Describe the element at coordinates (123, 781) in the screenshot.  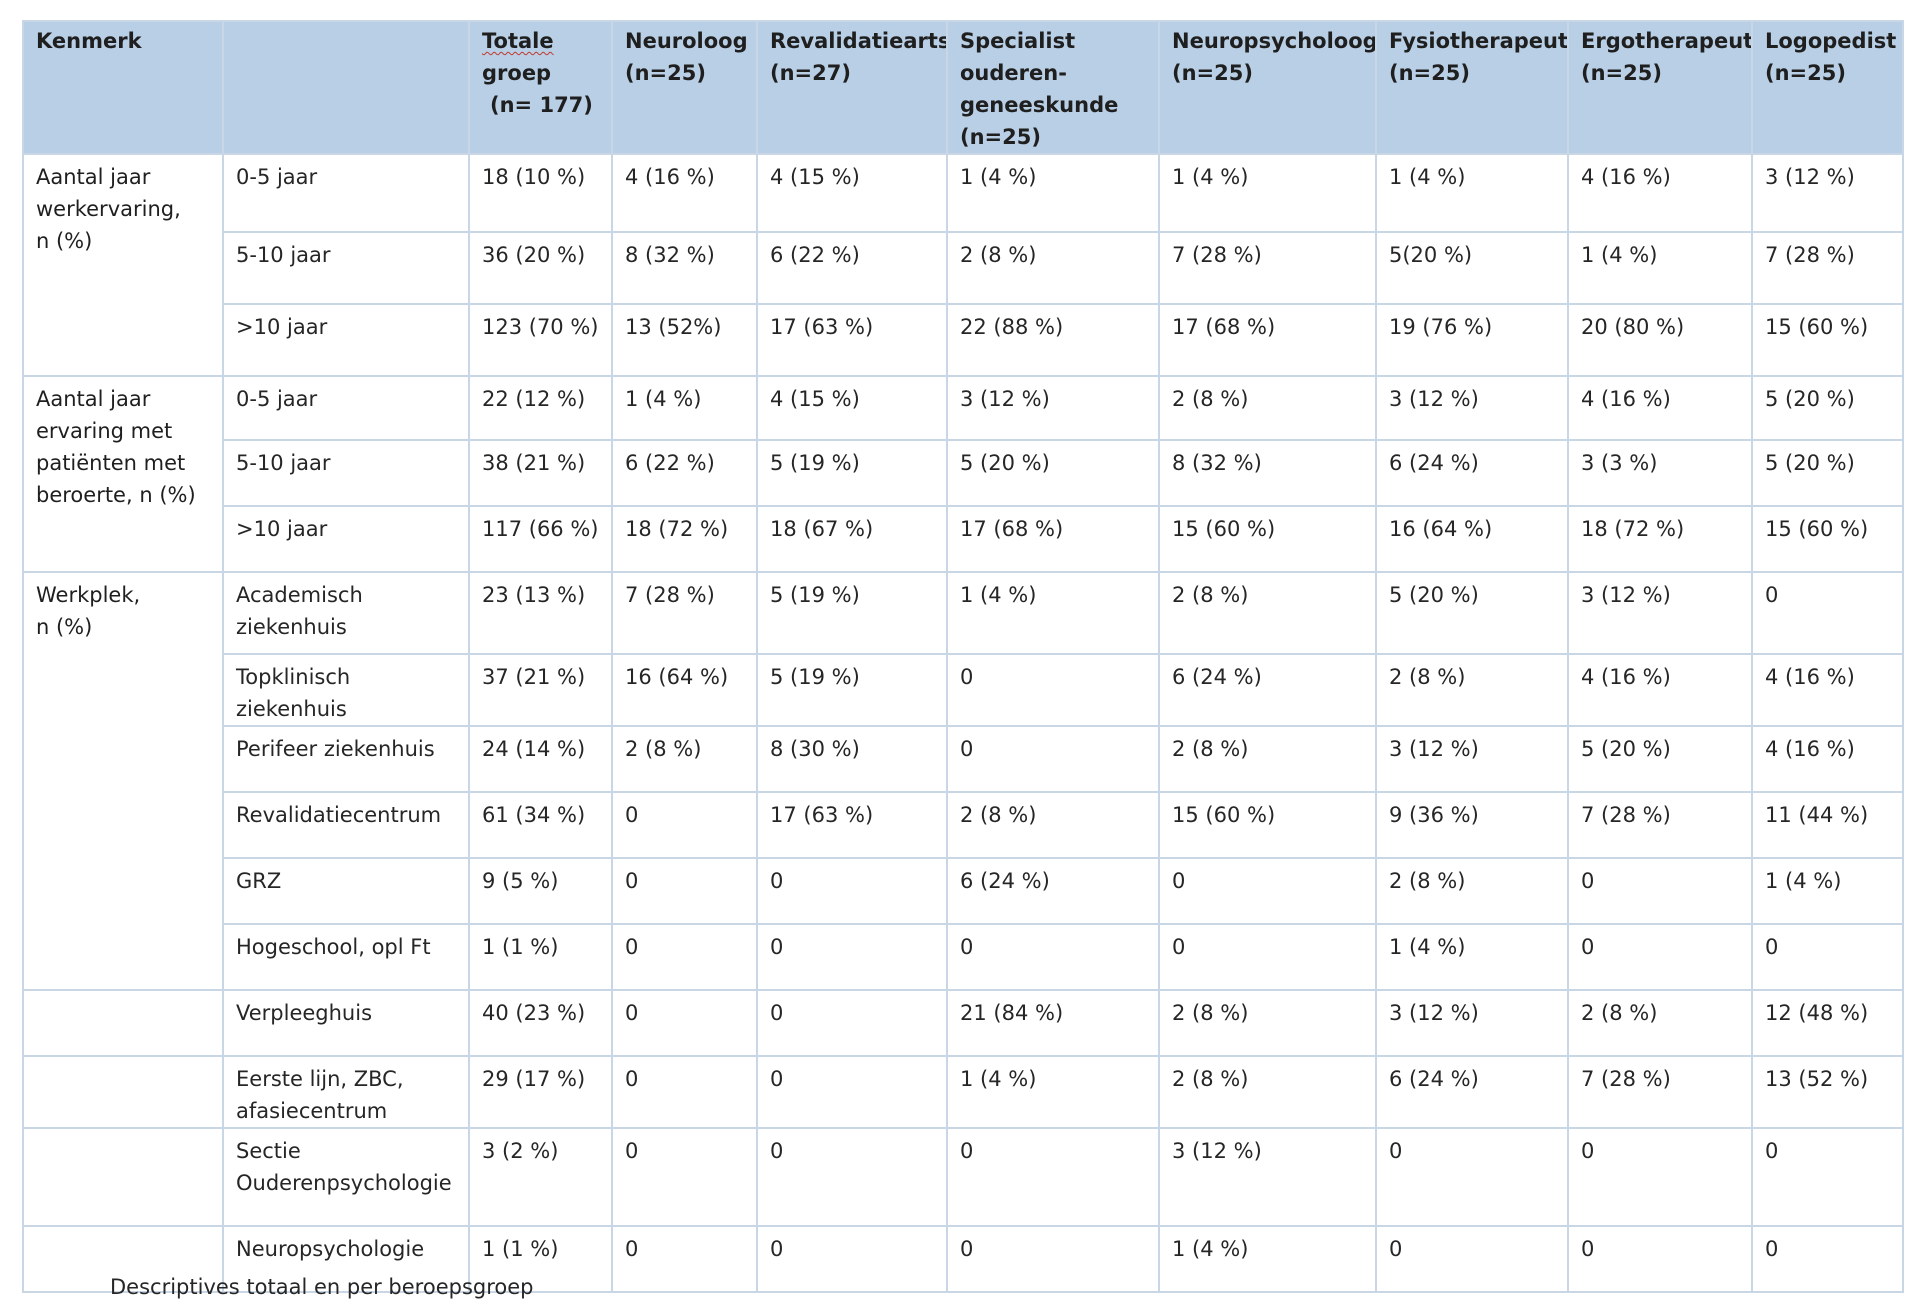
I see `group-label-werkplek: Werkplek, n (%)` at that location.